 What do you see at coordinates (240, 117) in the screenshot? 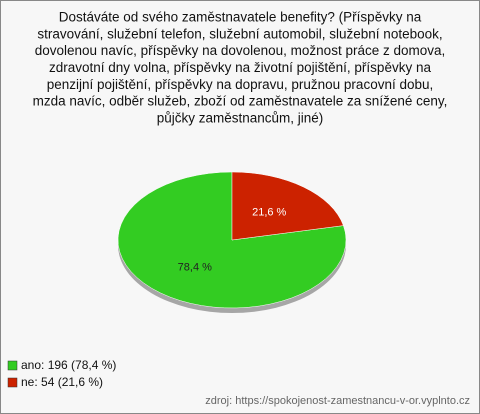
I see `chart-title: půjčky zaměstnancům, jiné)` at bounding box center [240, 117].